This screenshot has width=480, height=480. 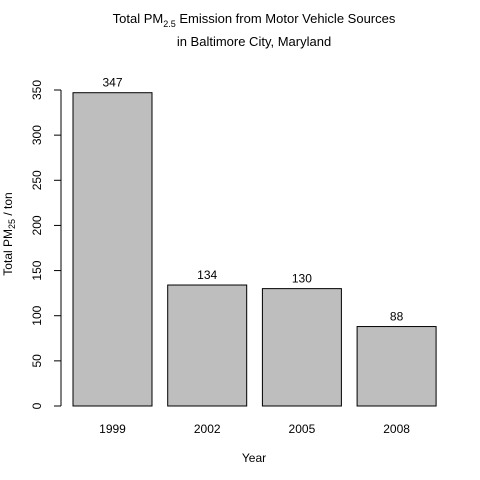 What do you see at coordinates (37, 270) in the screenshot?
I see `y-tick-label: 150` at bounding box center [37, 270].